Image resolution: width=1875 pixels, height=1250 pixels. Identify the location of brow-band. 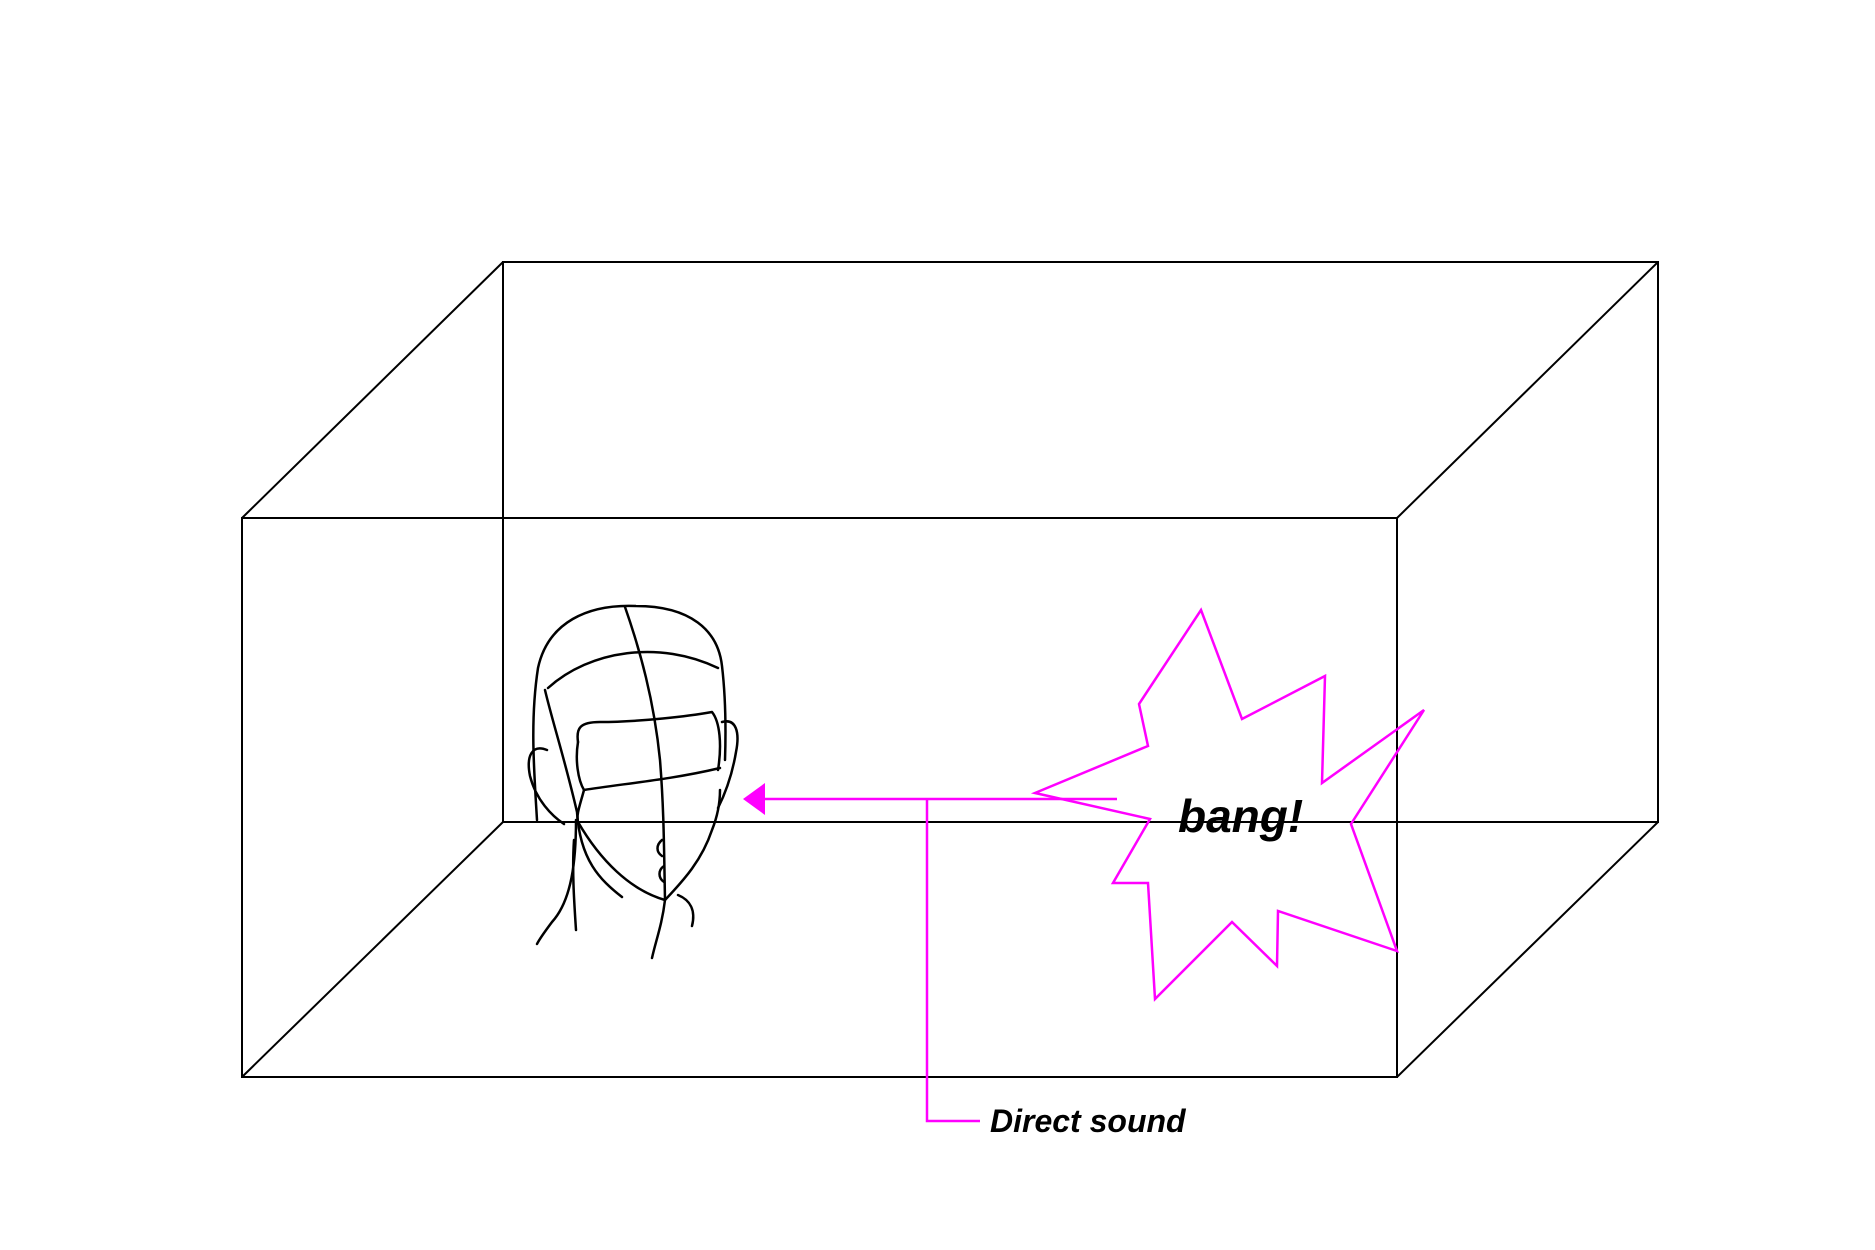
(633, 670).